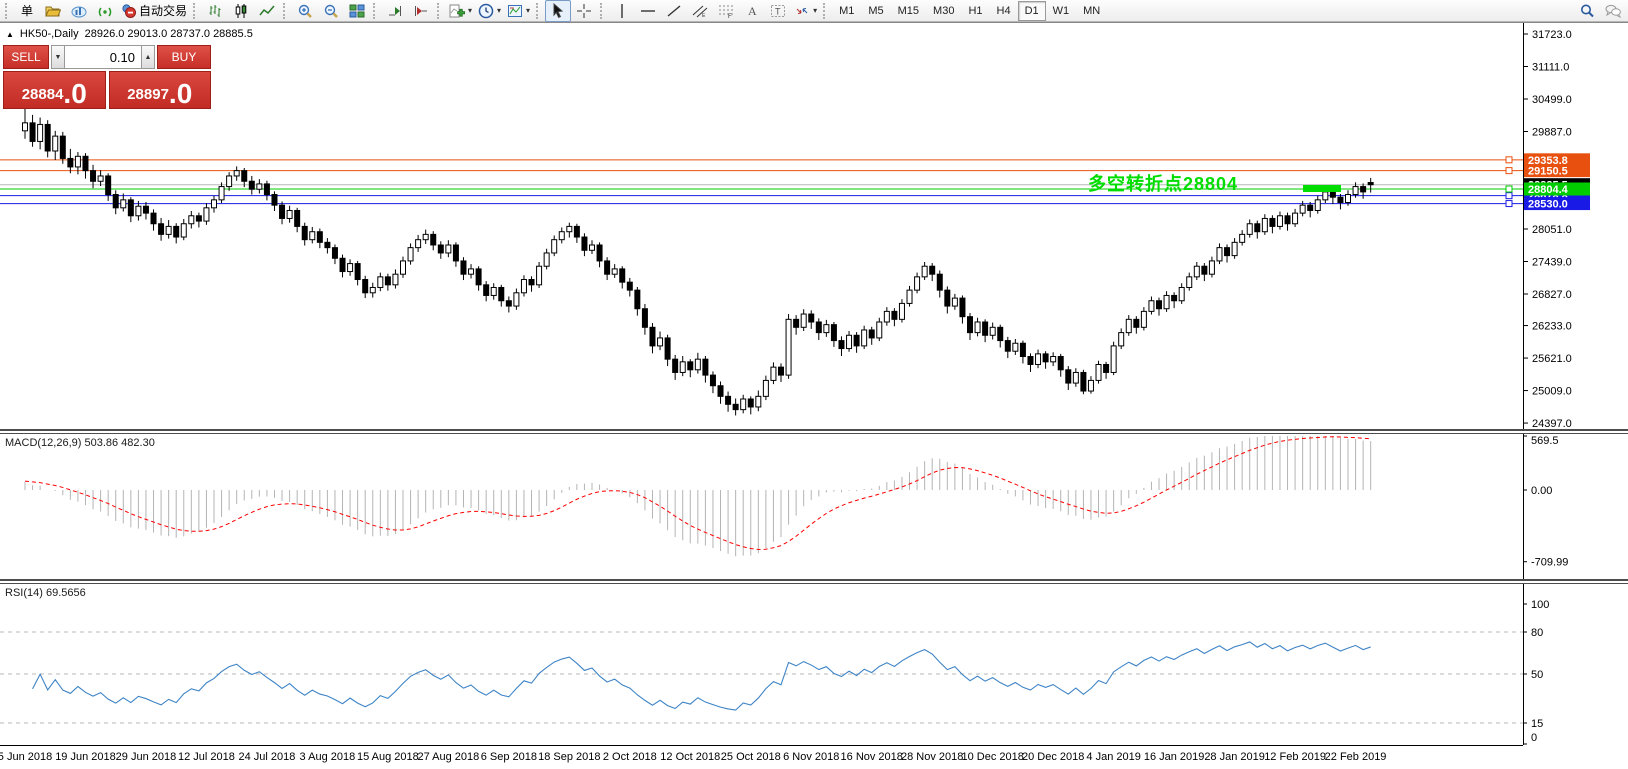 Image resolution: width=1628 pixels, height=769 pixels. I want to click on timeframe-h1-button: H1, so click(975, 10).